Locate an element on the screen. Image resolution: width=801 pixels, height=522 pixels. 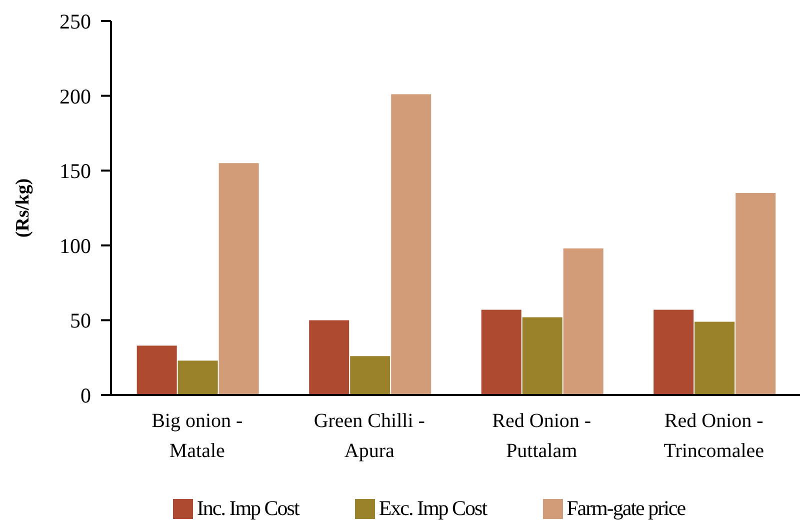
legend-label: Inc. Imp Cost is located at coordinates (247, 508).